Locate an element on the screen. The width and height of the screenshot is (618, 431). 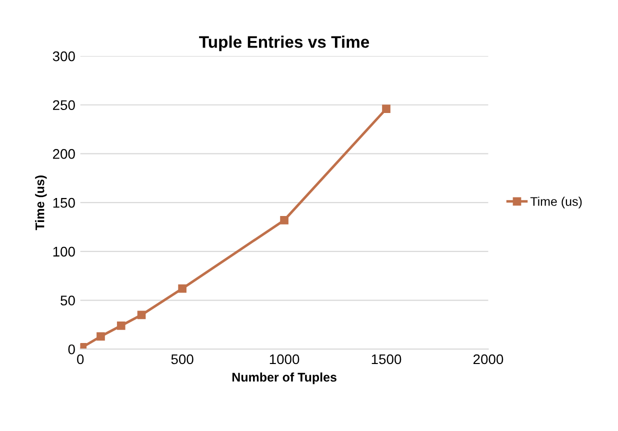
x-tick-label: 2000 is located at coordinates (488, 359).